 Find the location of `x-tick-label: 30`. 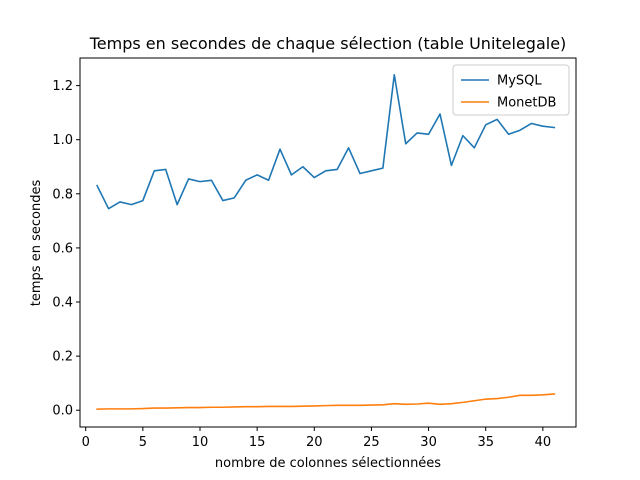

x-tick-label: 30 is located at coordinates (428, 442).